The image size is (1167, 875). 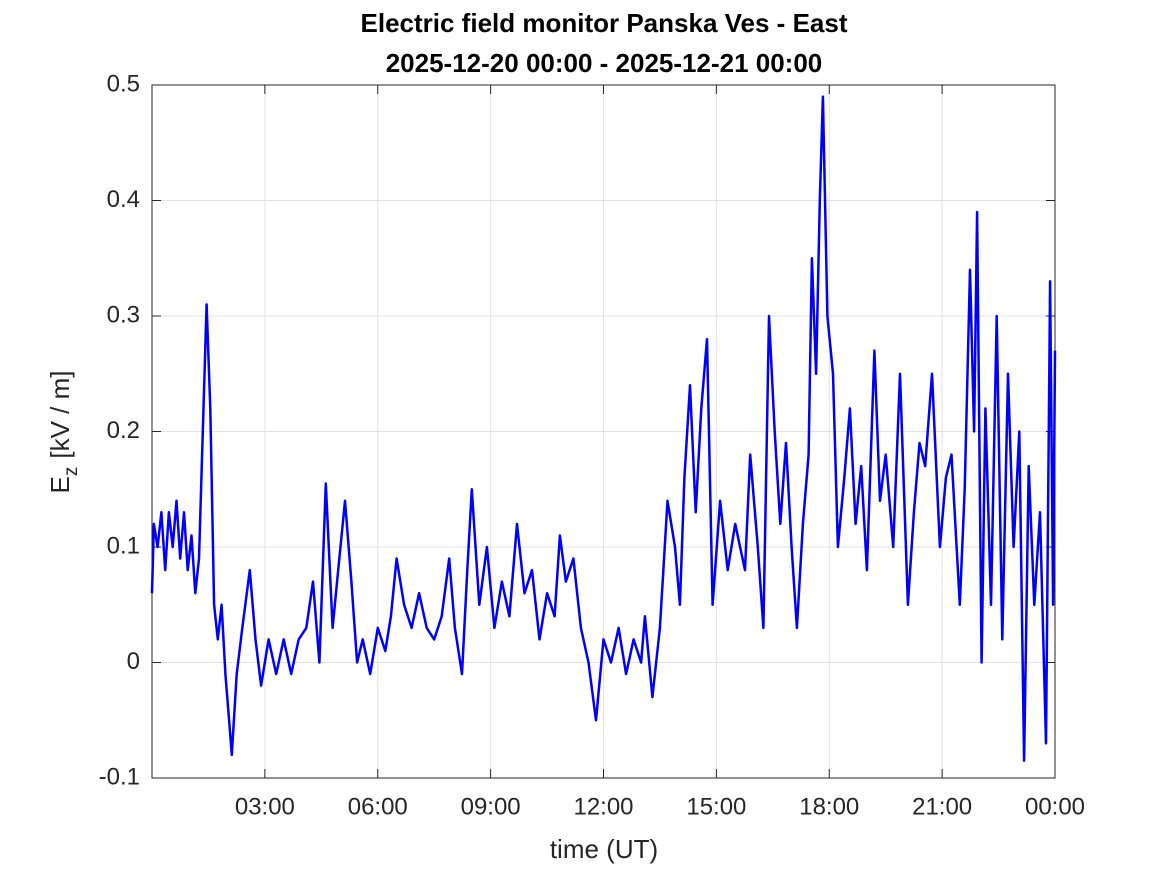 I want to click on x-axis-label: time (UT), so click(x=604, y=849).